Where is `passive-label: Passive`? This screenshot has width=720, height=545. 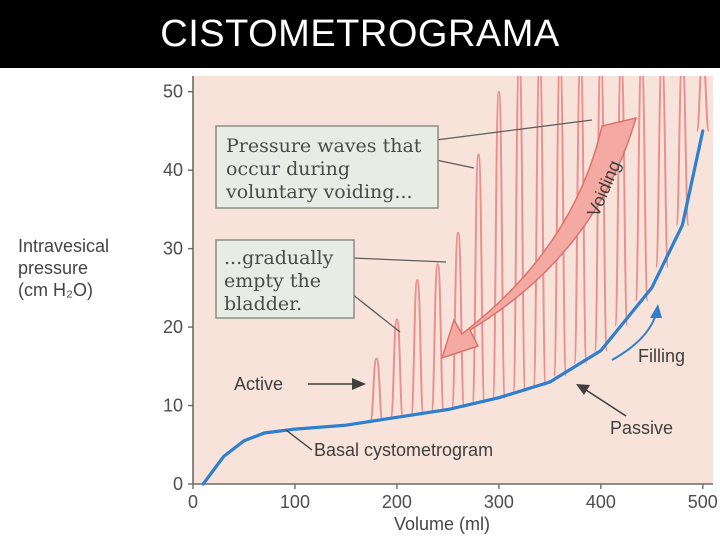
passive-label: Passive is located at coordinates (641, 428).